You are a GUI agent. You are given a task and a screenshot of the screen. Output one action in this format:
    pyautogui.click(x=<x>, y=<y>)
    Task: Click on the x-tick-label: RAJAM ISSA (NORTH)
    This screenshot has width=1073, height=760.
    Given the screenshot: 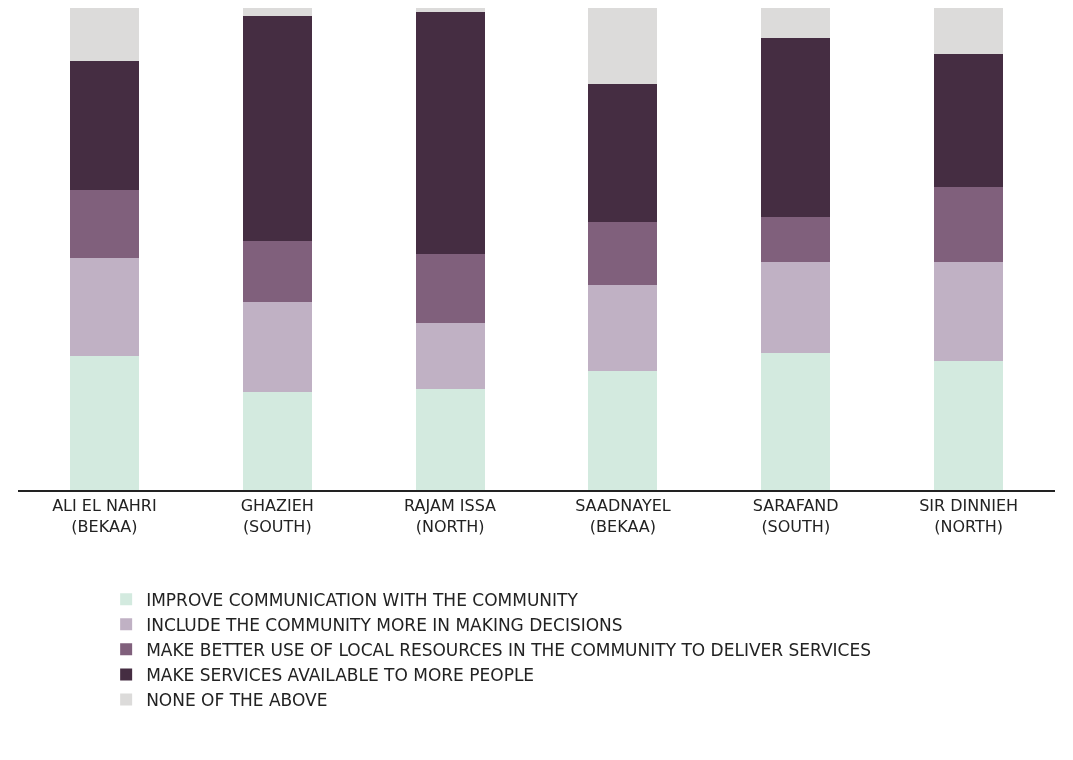 What is the action you would take?
    pyautogui.click(x=450, y=516)
    